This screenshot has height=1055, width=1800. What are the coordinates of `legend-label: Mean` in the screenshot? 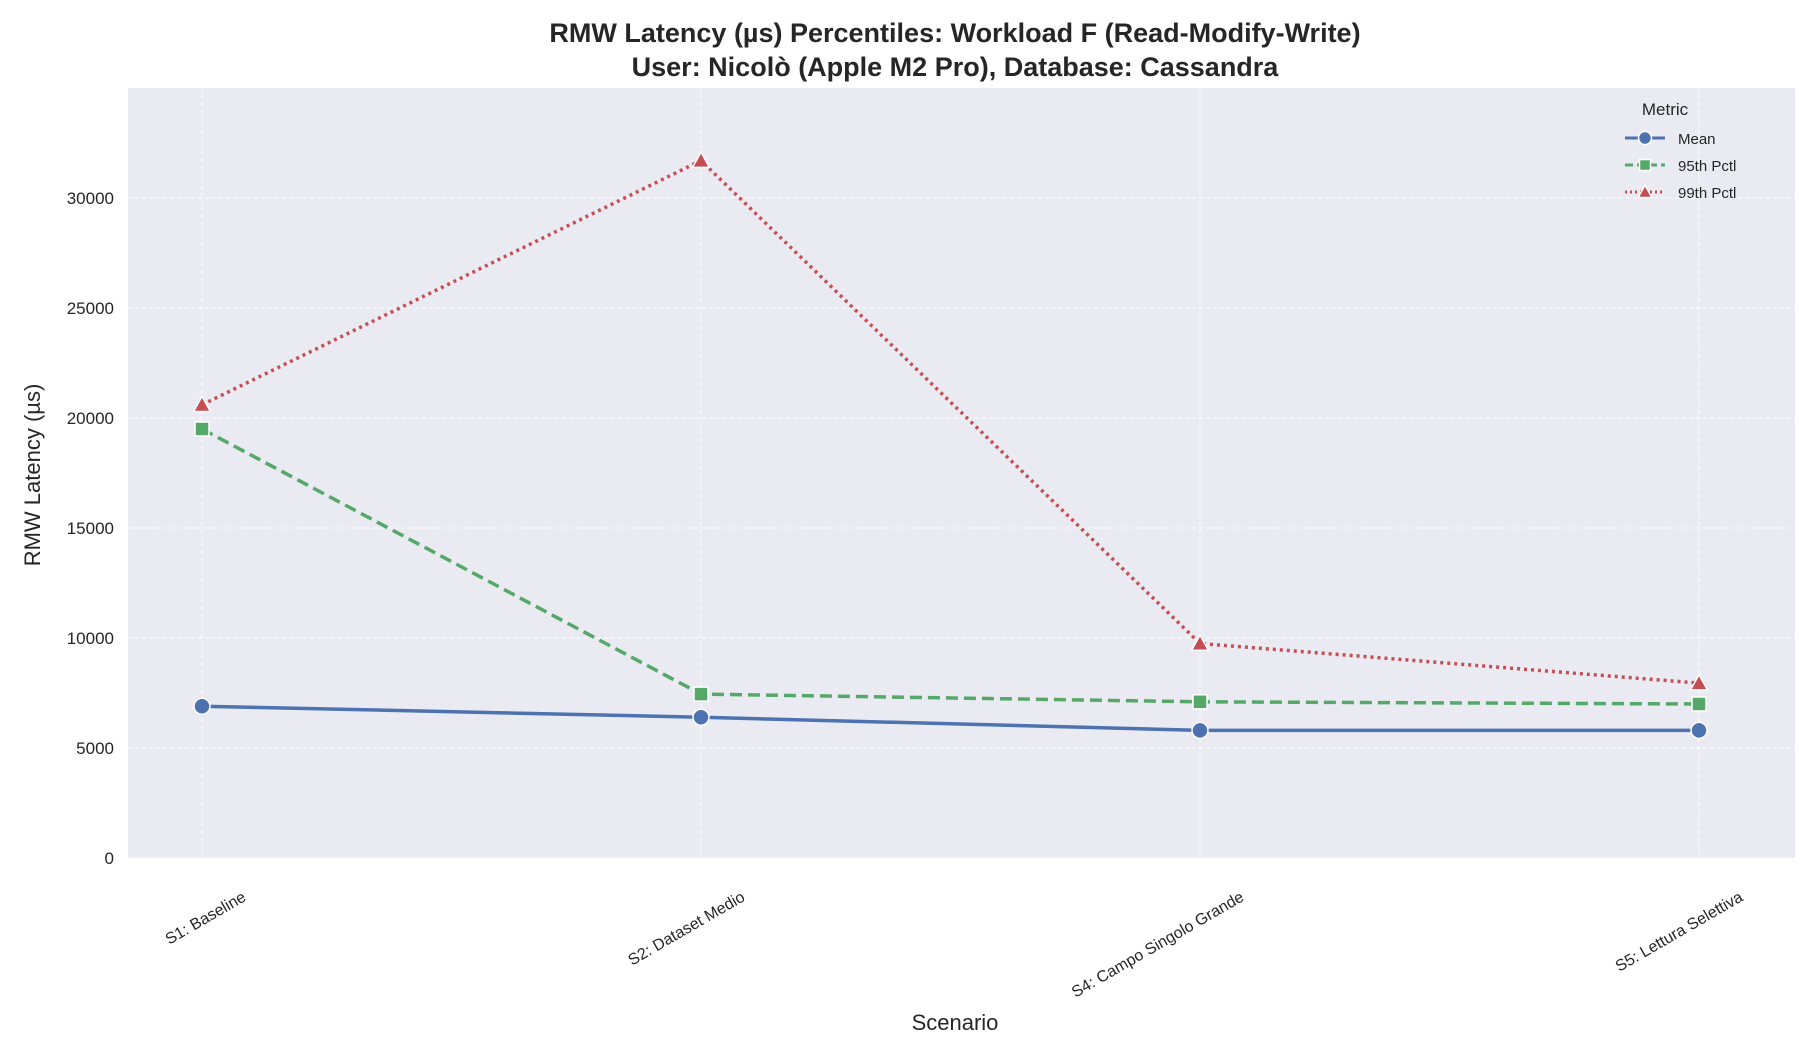 It's located at (1697, 139).